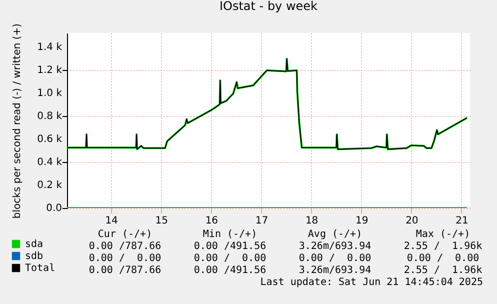 This screenshot has width=497, height=304. What do you see at coordinates (443, 234) in the screenshot?
I see `text: Max (-/+)` at bounding box center [443, 234].